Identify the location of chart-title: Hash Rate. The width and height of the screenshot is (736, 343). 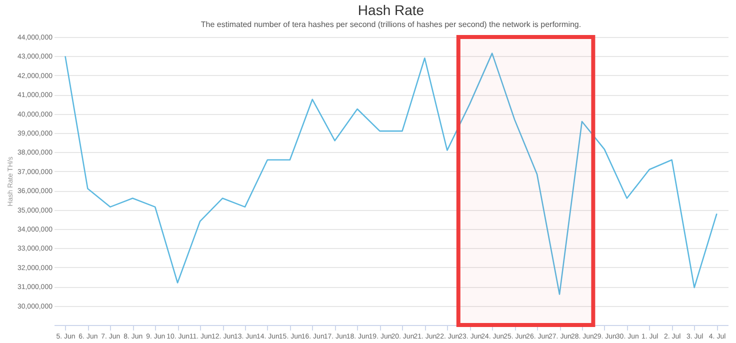
(391, 10).